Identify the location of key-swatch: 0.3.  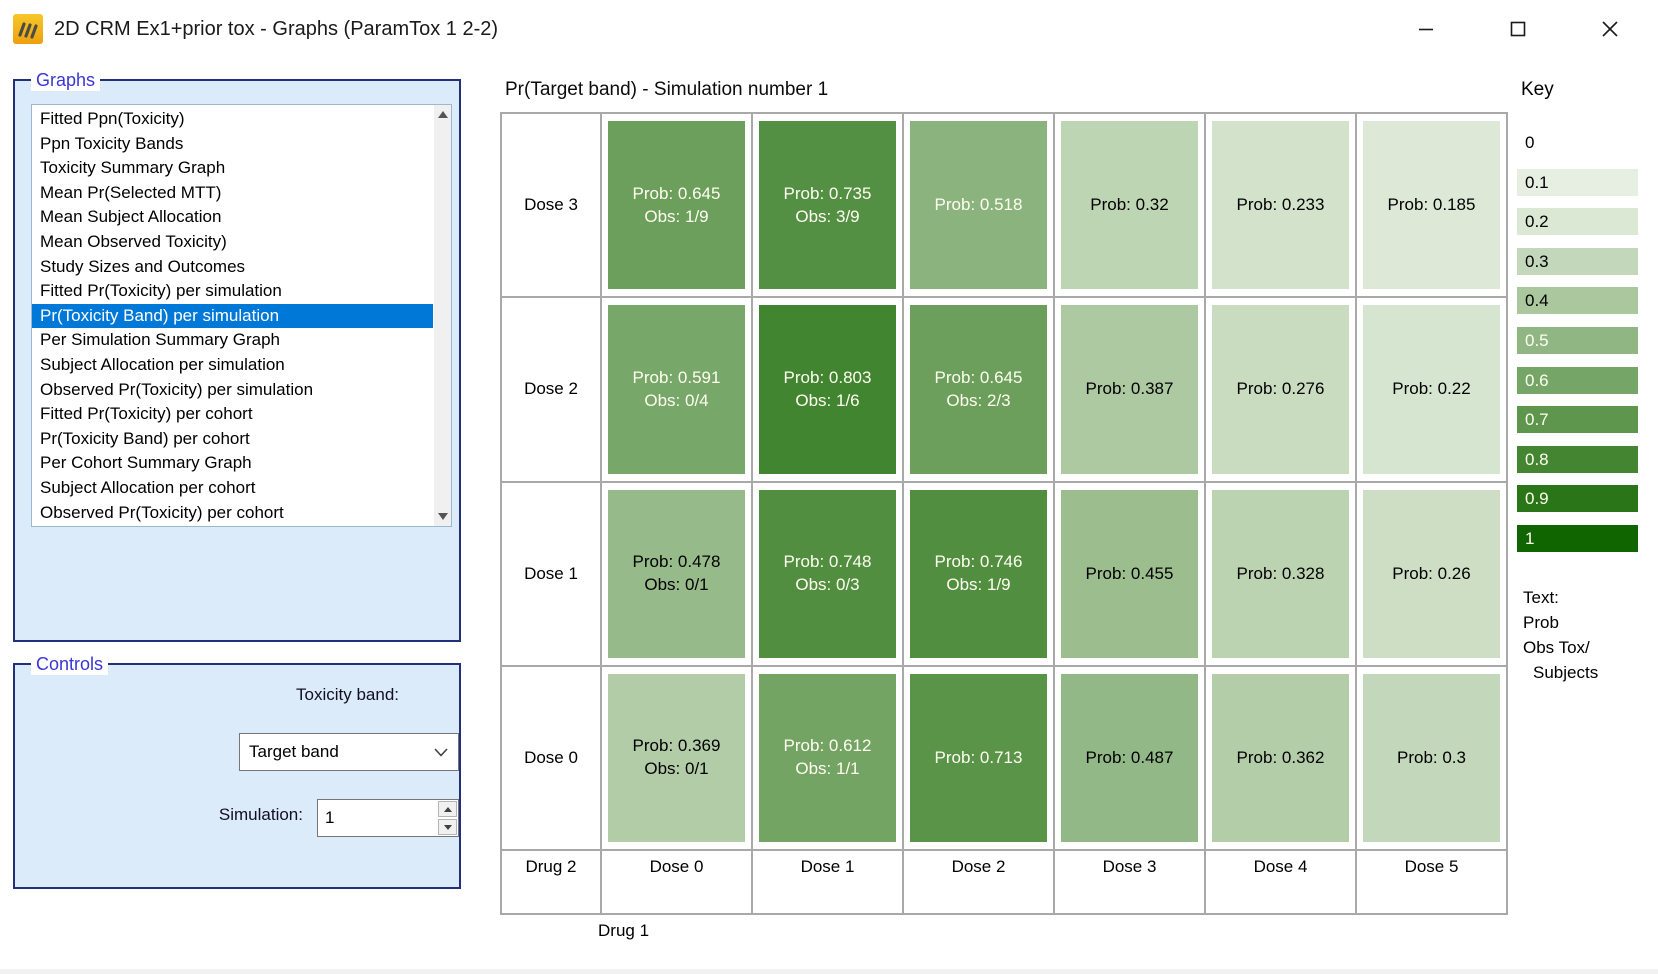
(1577, 261).